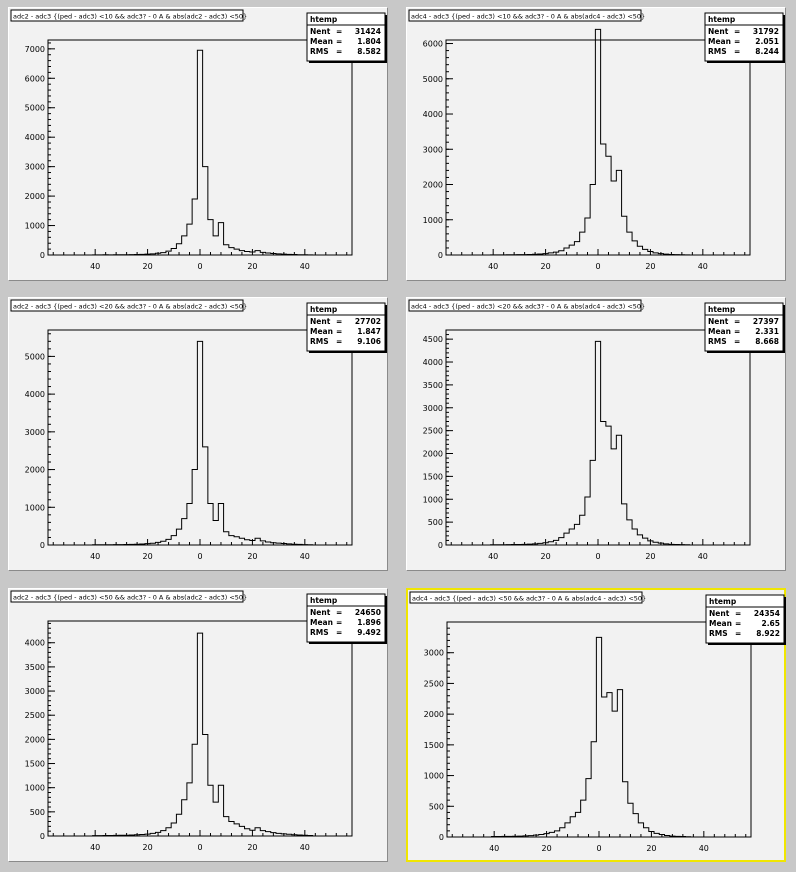  I want to click on y-tick-label: 6000, so click(35, 78).